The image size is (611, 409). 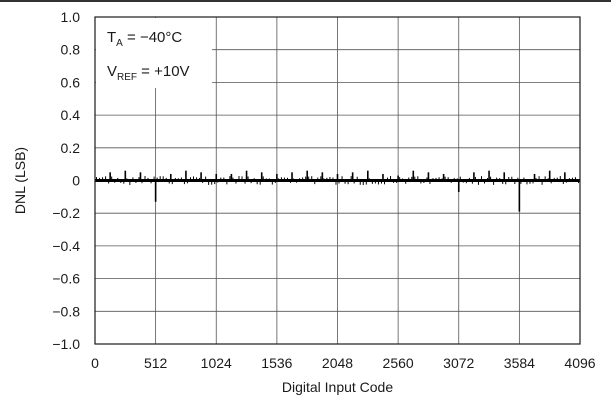 What do you see at coordinates (71, 148) in the screenshot?
I see `y-tick-label: 0.2` at bounding box center [71, 148].